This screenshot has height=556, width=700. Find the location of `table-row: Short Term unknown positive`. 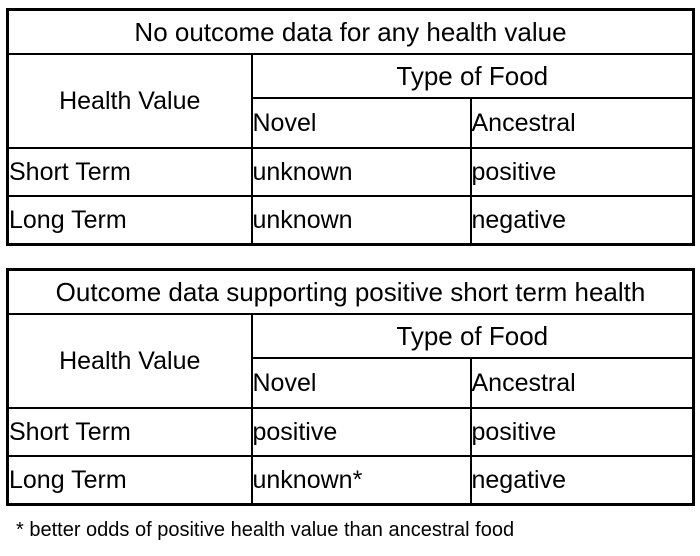

table-row: Short Term unknown positive is located at coordinates (350, 172).